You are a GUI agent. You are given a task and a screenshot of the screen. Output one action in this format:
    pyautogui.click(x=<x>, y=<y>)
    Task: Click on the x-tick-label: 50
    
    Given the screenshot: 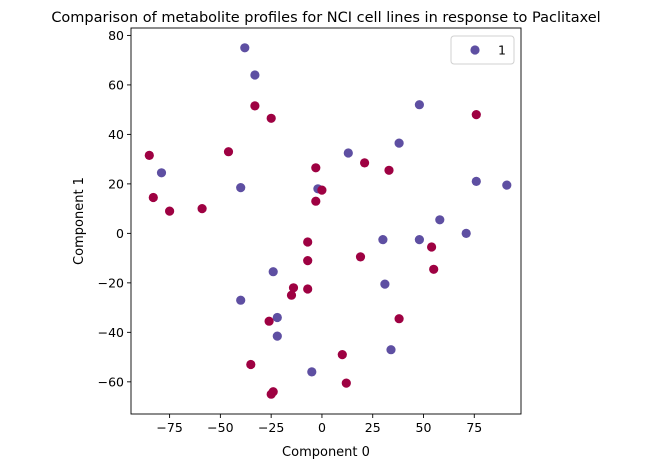 What is the action you would take?
    pyautogui.click(x=424, y=427)
    